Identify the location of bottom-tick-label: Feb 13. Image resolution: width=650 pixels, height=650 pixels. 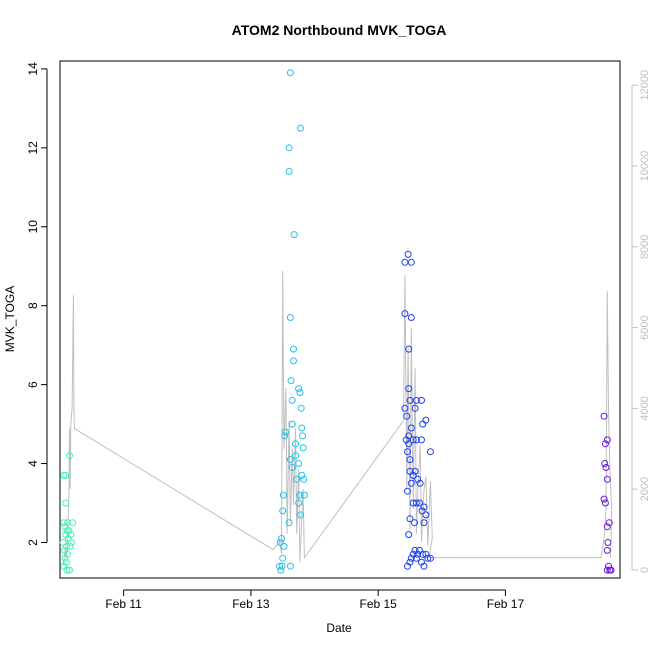
(251, 604).